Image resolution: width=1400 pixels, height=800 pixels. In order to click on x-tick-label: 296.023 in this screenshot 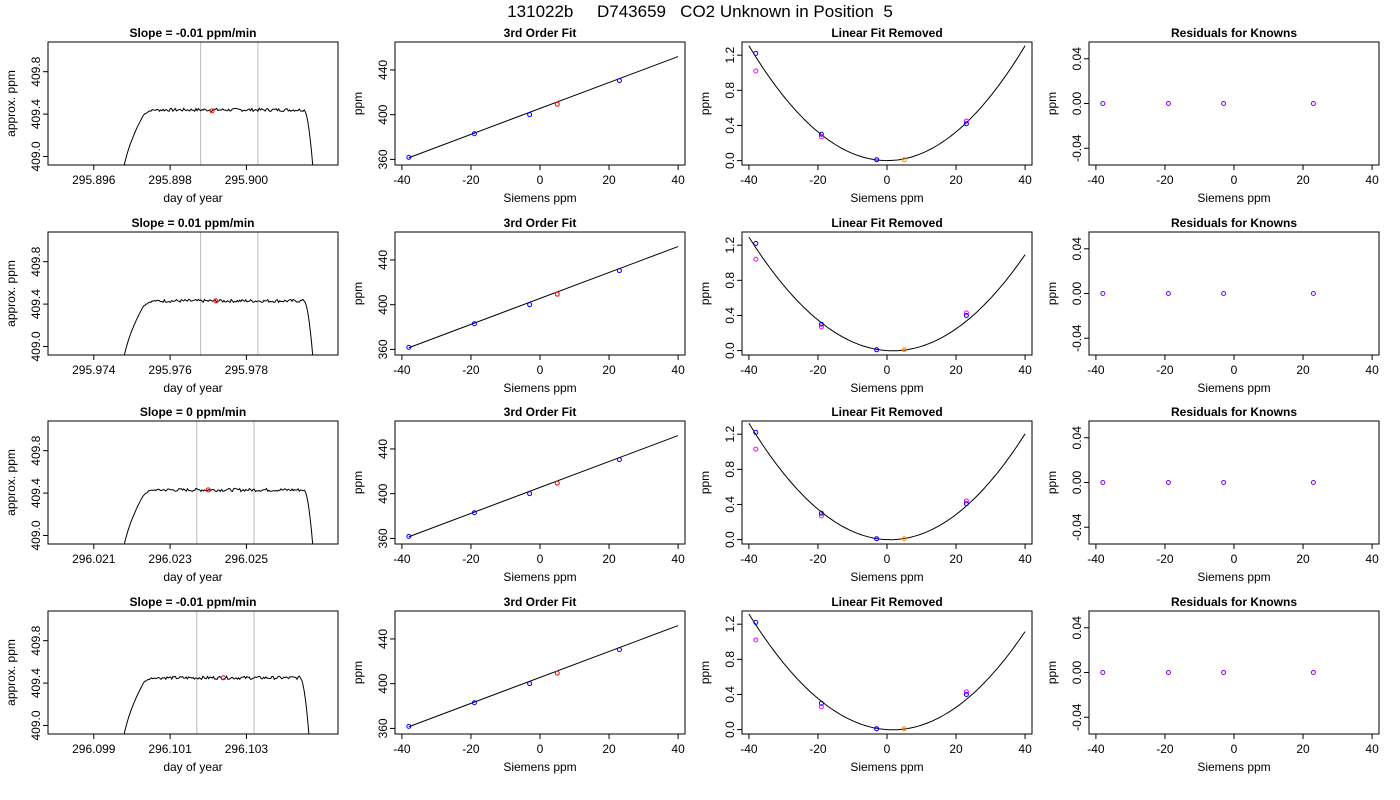, I will do `click(170, 559)`.